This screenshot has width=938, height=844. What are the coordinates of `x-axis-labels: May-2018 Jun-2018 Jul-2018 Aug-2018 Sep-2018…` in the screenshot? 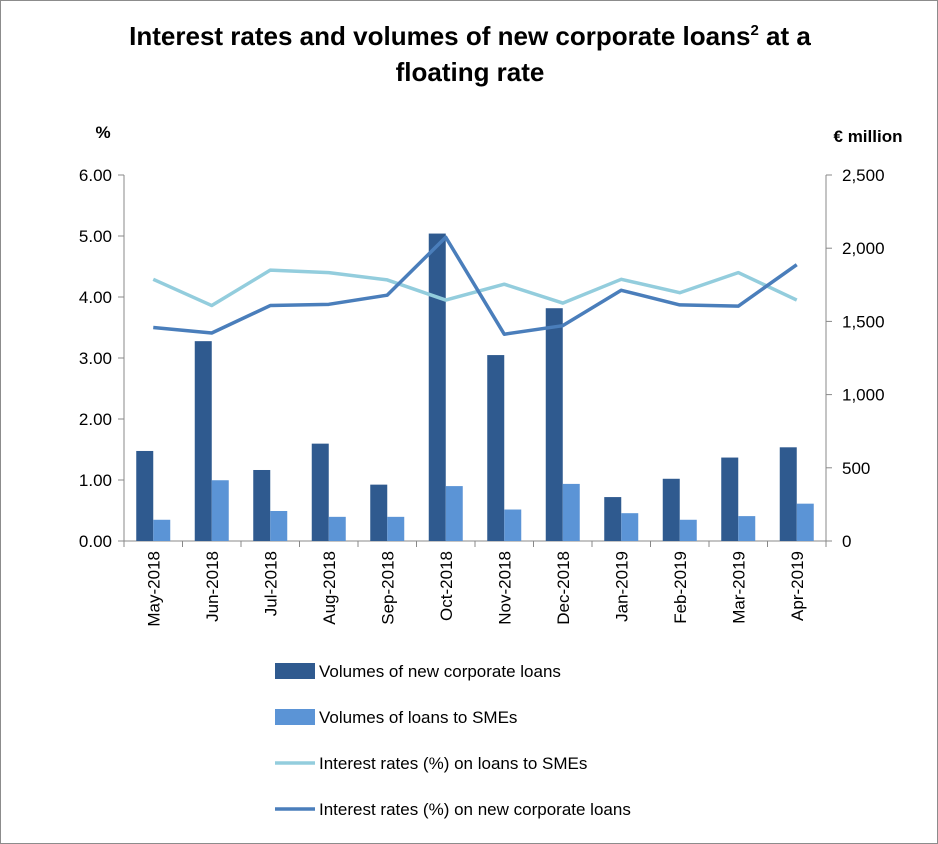 It's located at (475, 589).